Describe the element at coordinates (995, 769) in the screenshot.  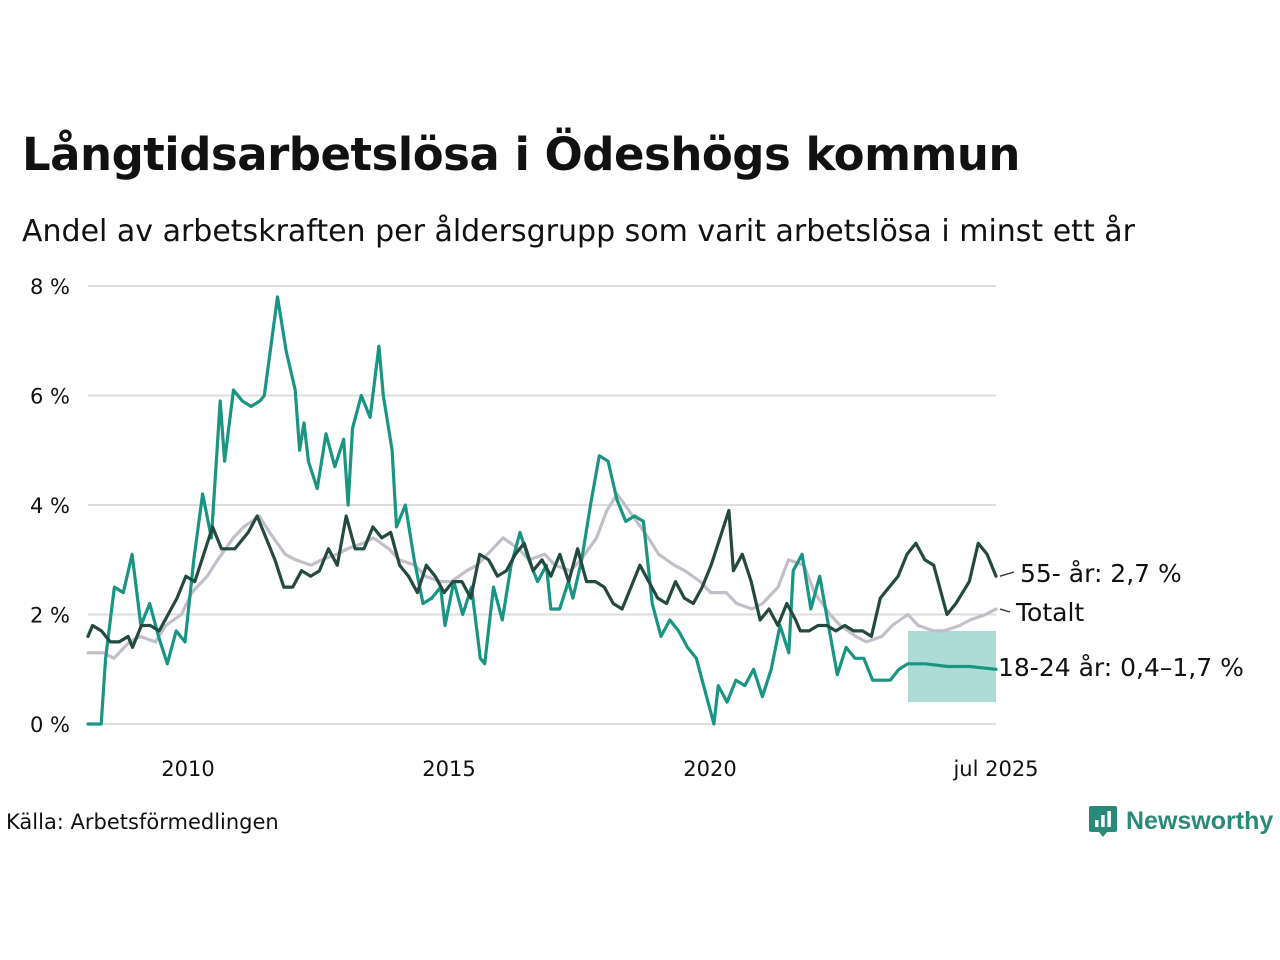
I see `x-tick-label: jul 2025` at that location.